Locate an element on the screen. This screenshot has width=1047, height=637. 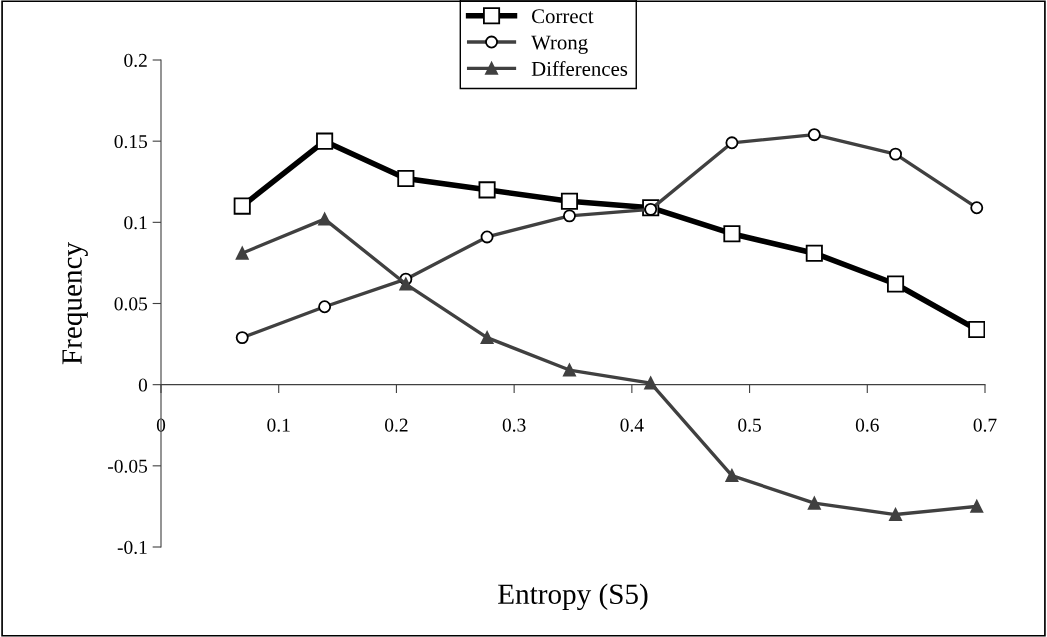
y-tick-label: 0 is located at coordinates (143, 385).